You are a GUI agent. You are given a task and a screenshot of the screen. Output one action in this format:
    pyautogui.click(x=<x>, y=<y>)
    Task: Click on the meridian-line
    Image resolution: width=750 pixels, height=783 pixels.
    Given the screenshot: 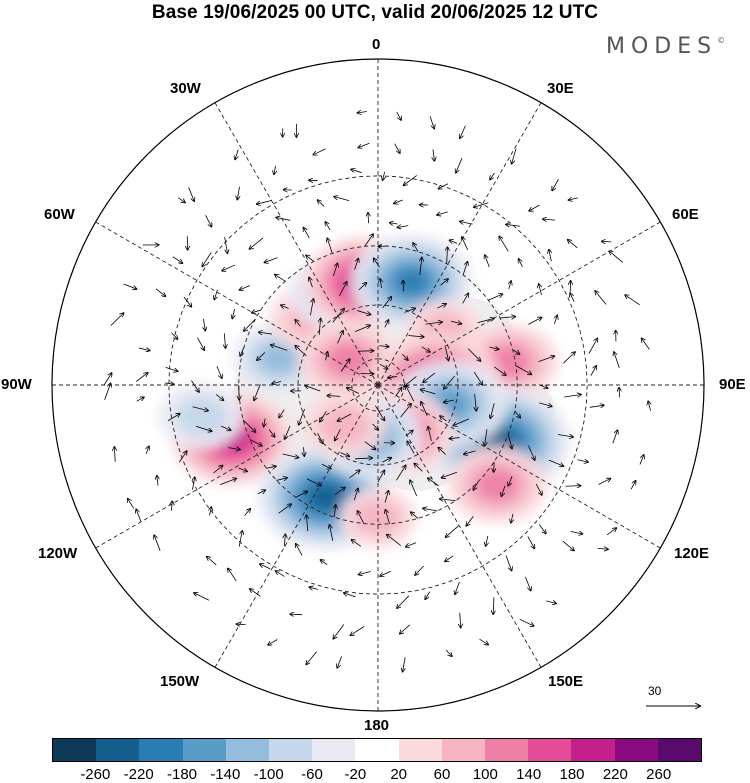 What is the action you would take?
    pyautogui.click(x=519, y=303)
    